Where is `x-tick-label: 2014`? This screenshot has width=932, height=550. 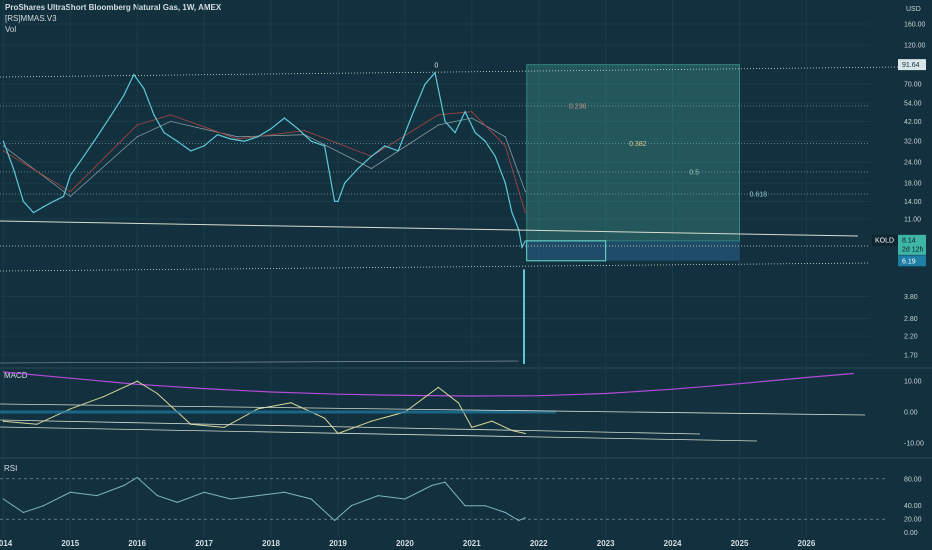 x-tick-label: 2014 is located at coordinates (6, 543).